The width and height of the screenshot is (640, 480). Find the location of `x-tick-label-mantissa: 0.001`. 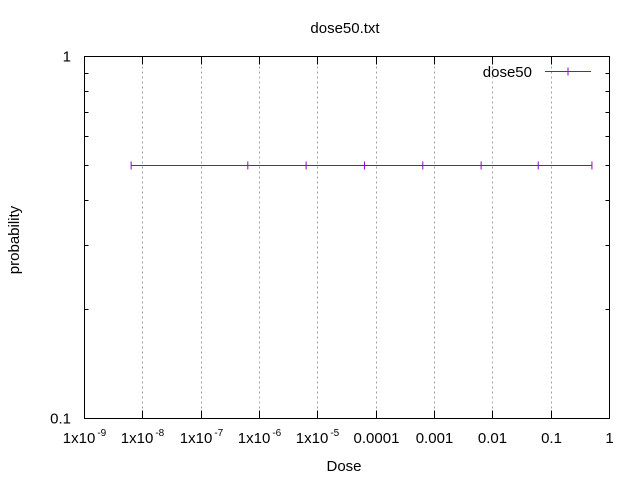

x-tick-label-mantissa: 0.001 is located at coordinates (435, 438).